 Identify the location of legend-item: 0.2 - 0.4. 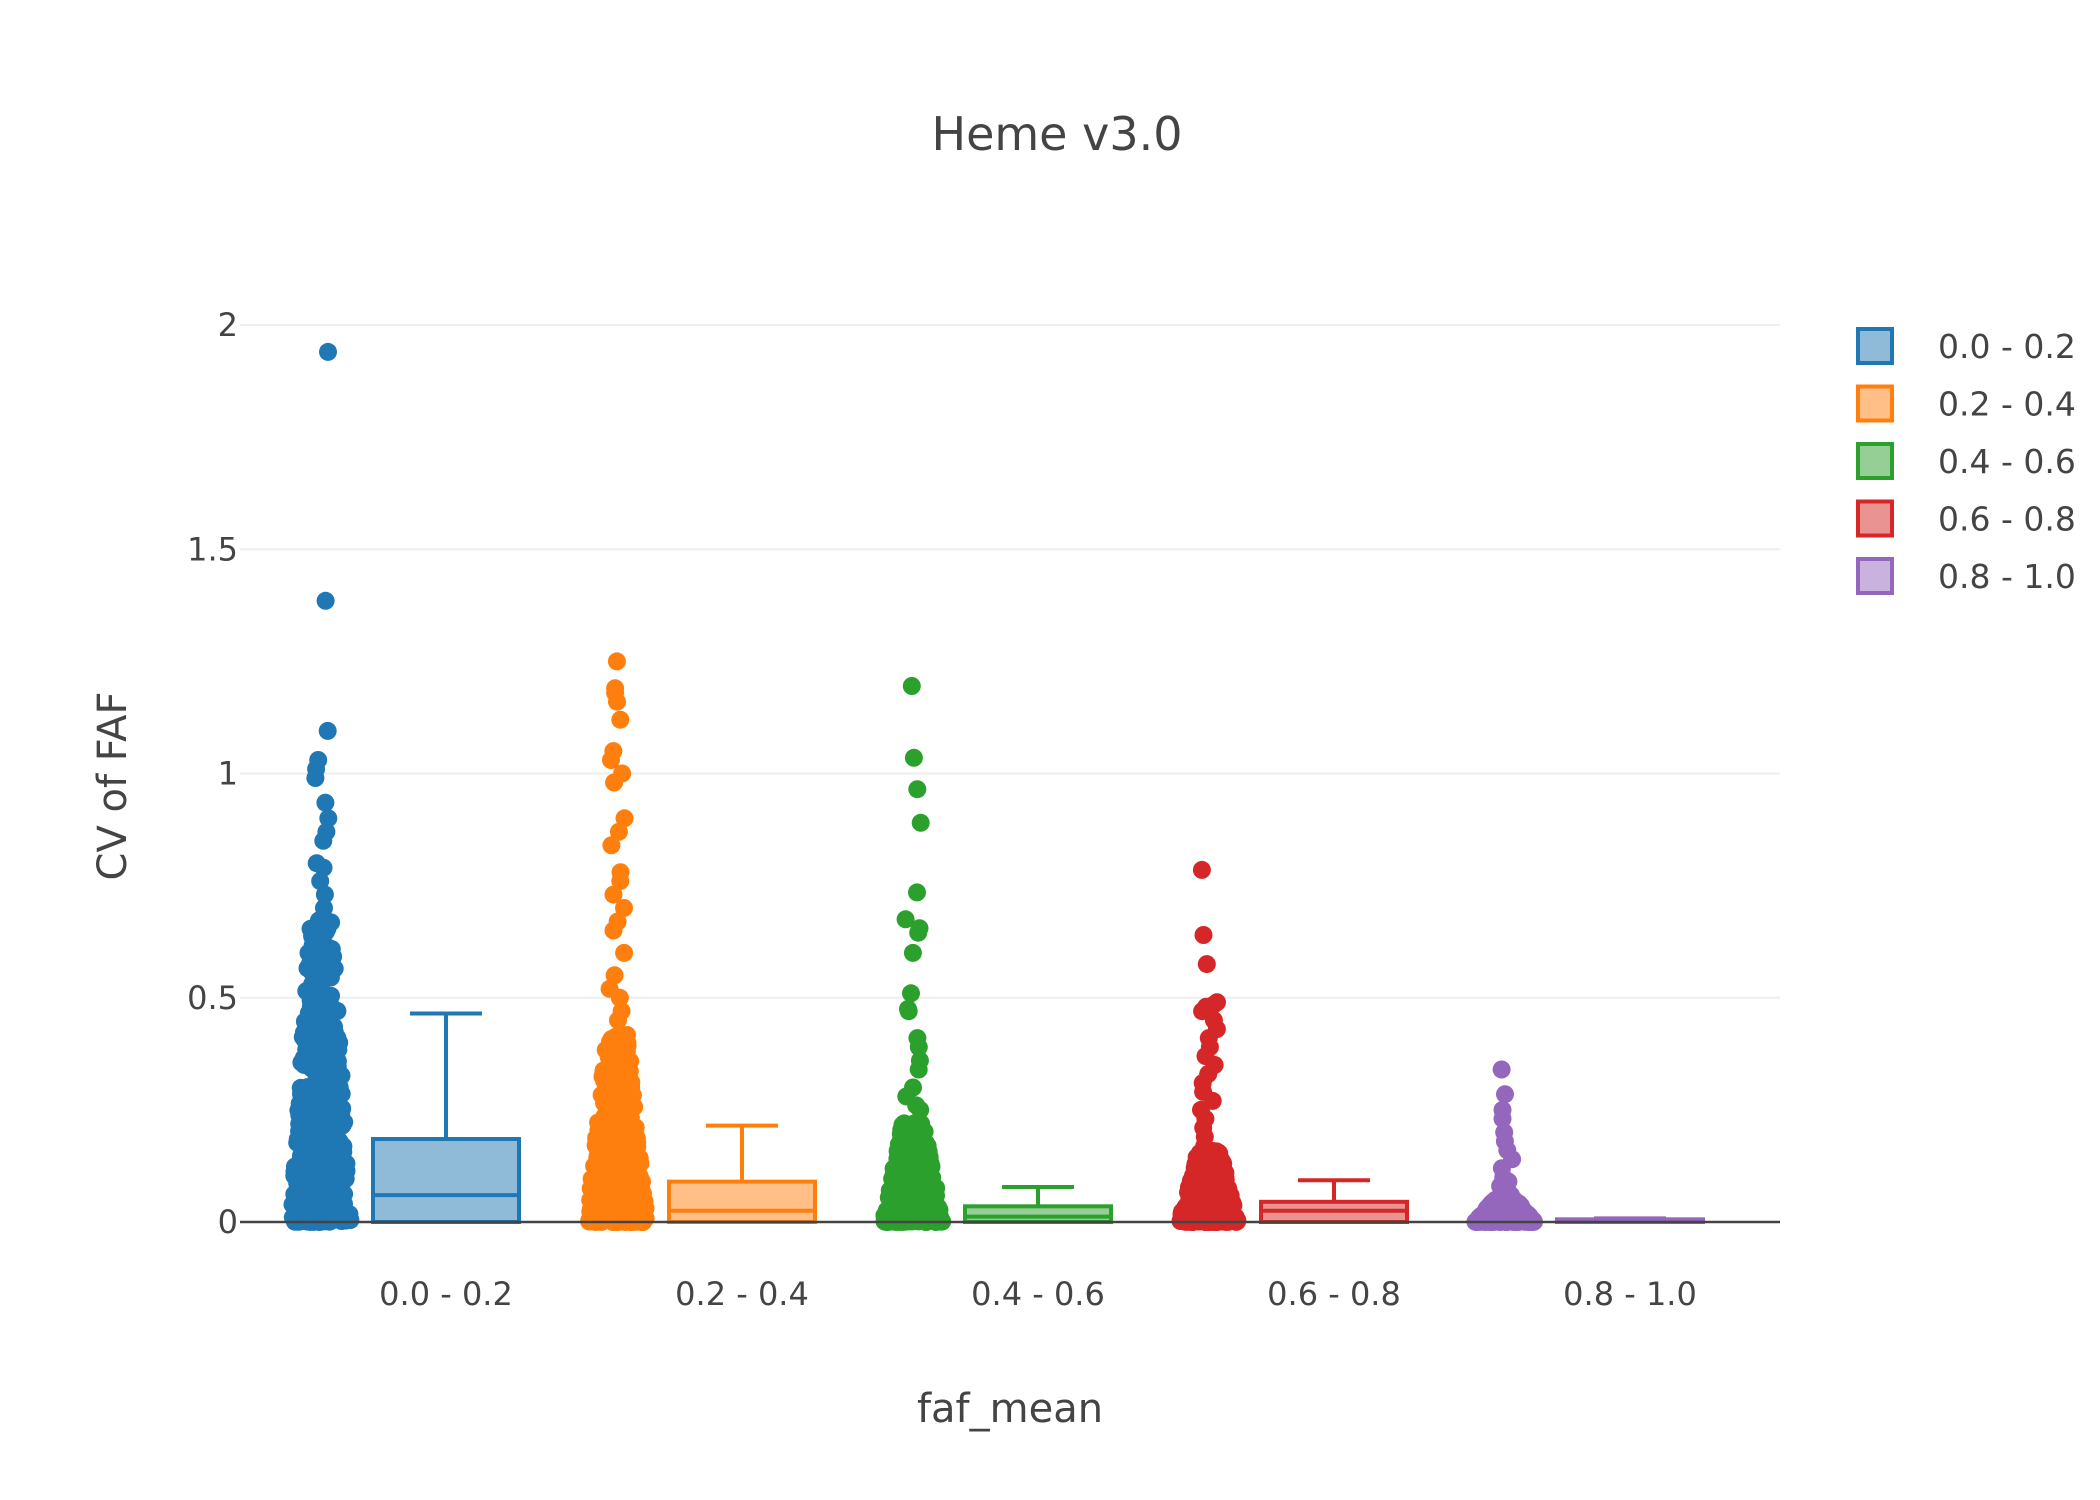
(1966, 404).